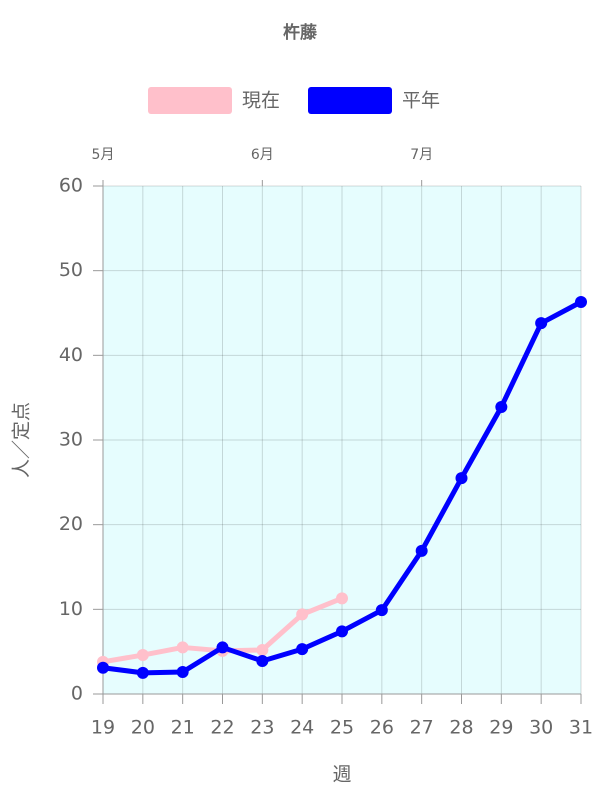 The image size is (600, 804). I want to click on month-label: 5月, so click(103, 155).